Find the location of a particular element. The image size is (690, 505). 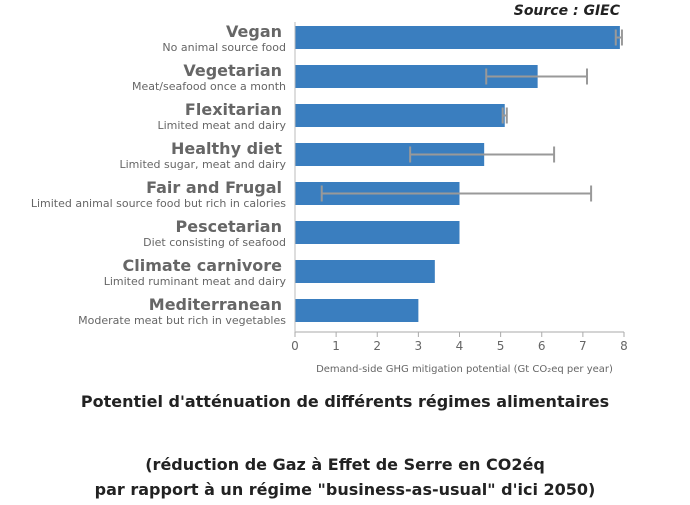

x-tick-label-3: 3 is located at coordinates (419, 346).